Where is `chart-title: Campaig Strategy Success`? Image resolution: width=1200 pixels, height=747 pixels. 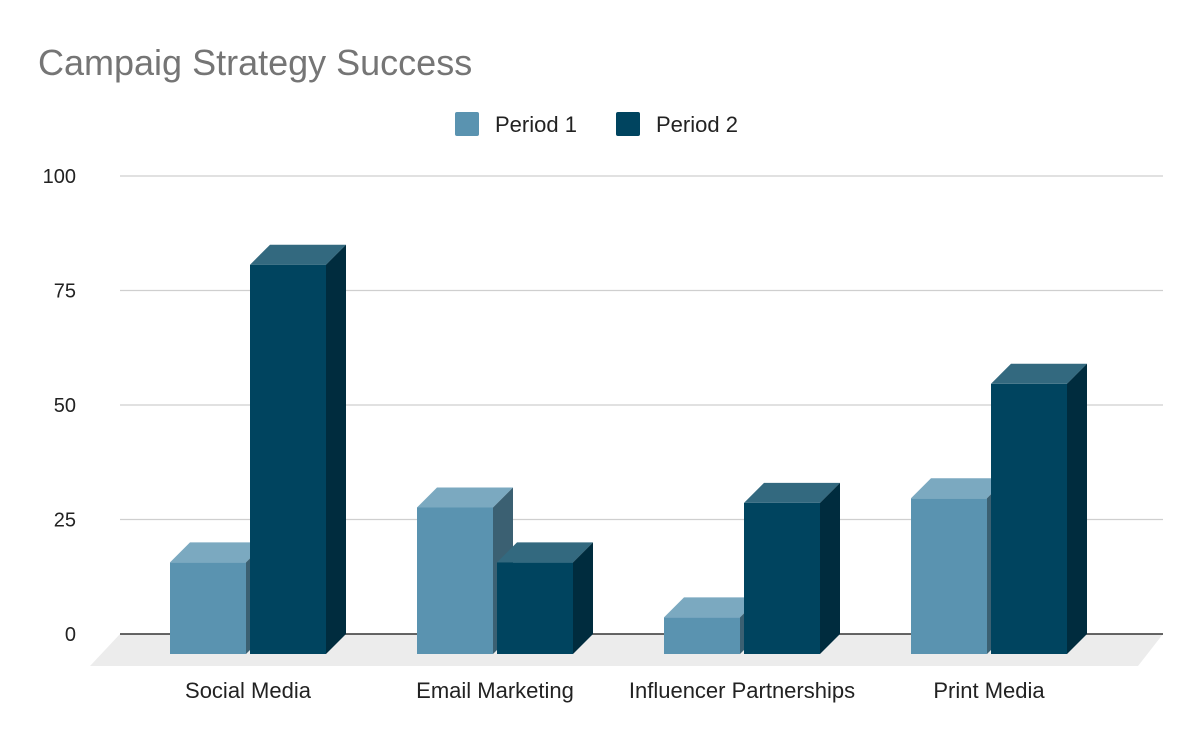
chart-title: Campaig Strategy Success is located at coordinates (255, 62).